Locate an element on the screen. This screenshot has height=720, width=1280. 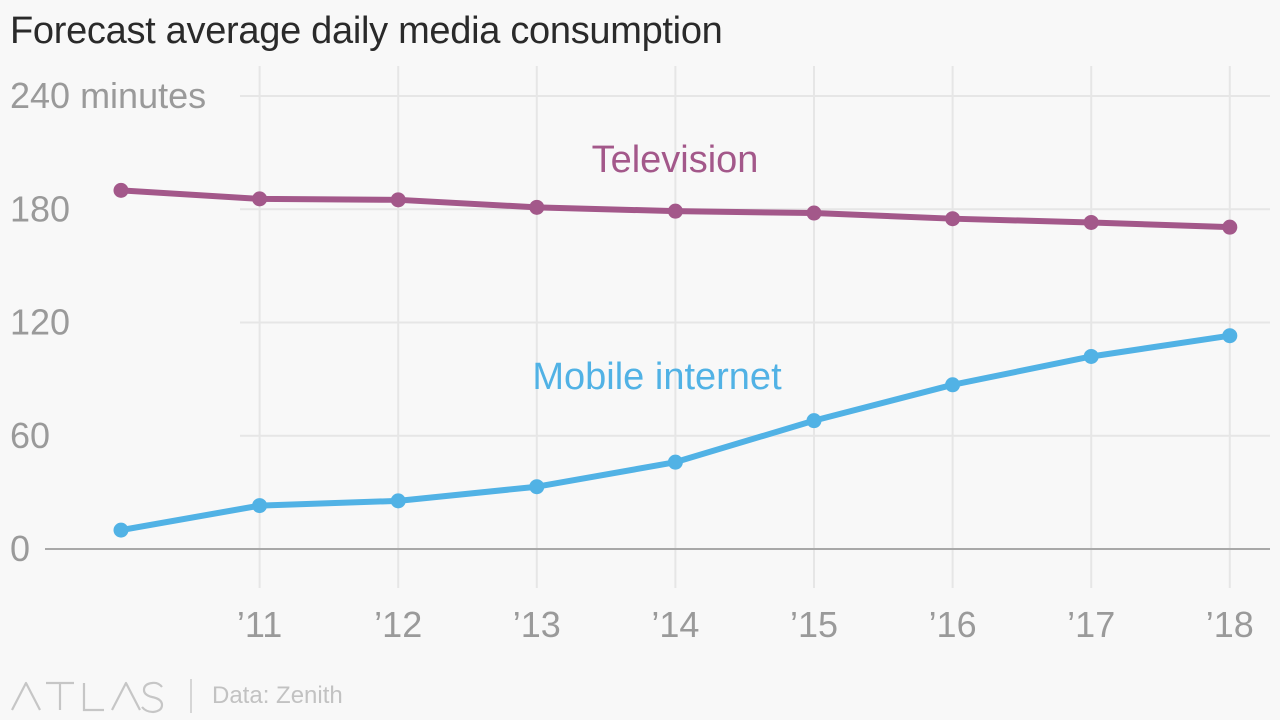
y-tick-label: 240 minutes is located at coordinates (108, 95).